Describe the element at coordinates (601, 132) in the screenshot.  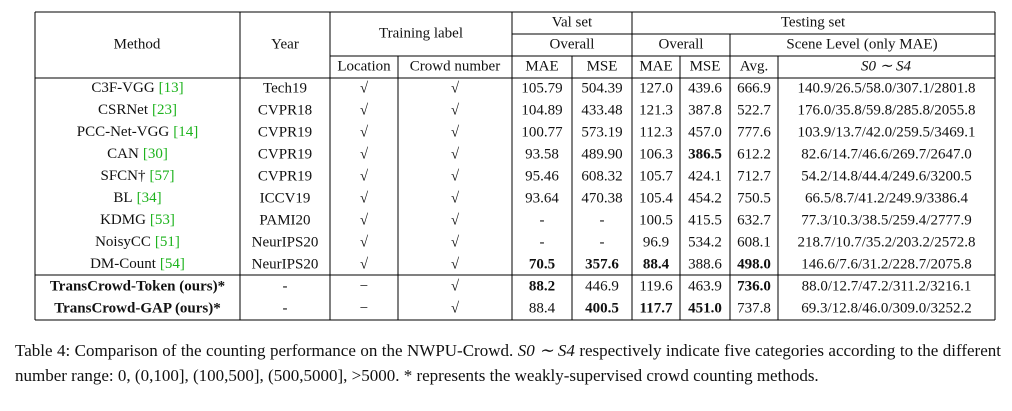
I see `table-cell: 573.19` at that location.